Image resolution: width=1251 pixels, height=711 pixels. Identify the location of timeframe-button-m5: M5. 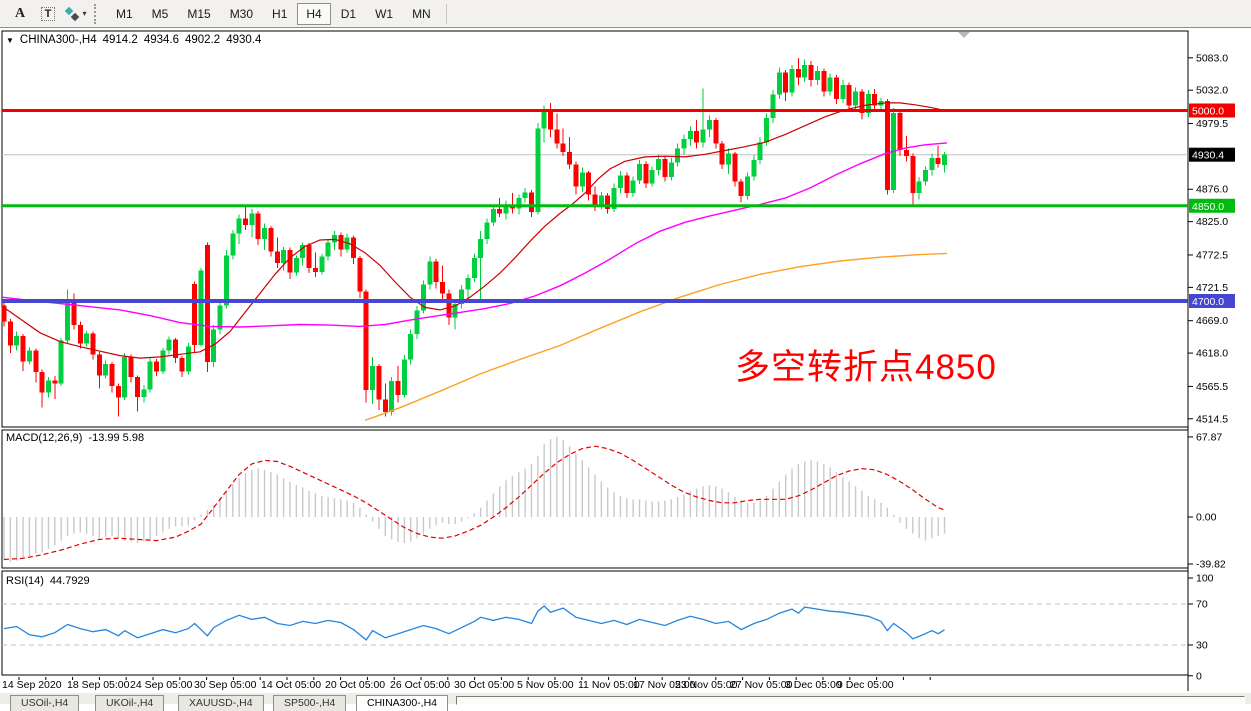
(160, 13).